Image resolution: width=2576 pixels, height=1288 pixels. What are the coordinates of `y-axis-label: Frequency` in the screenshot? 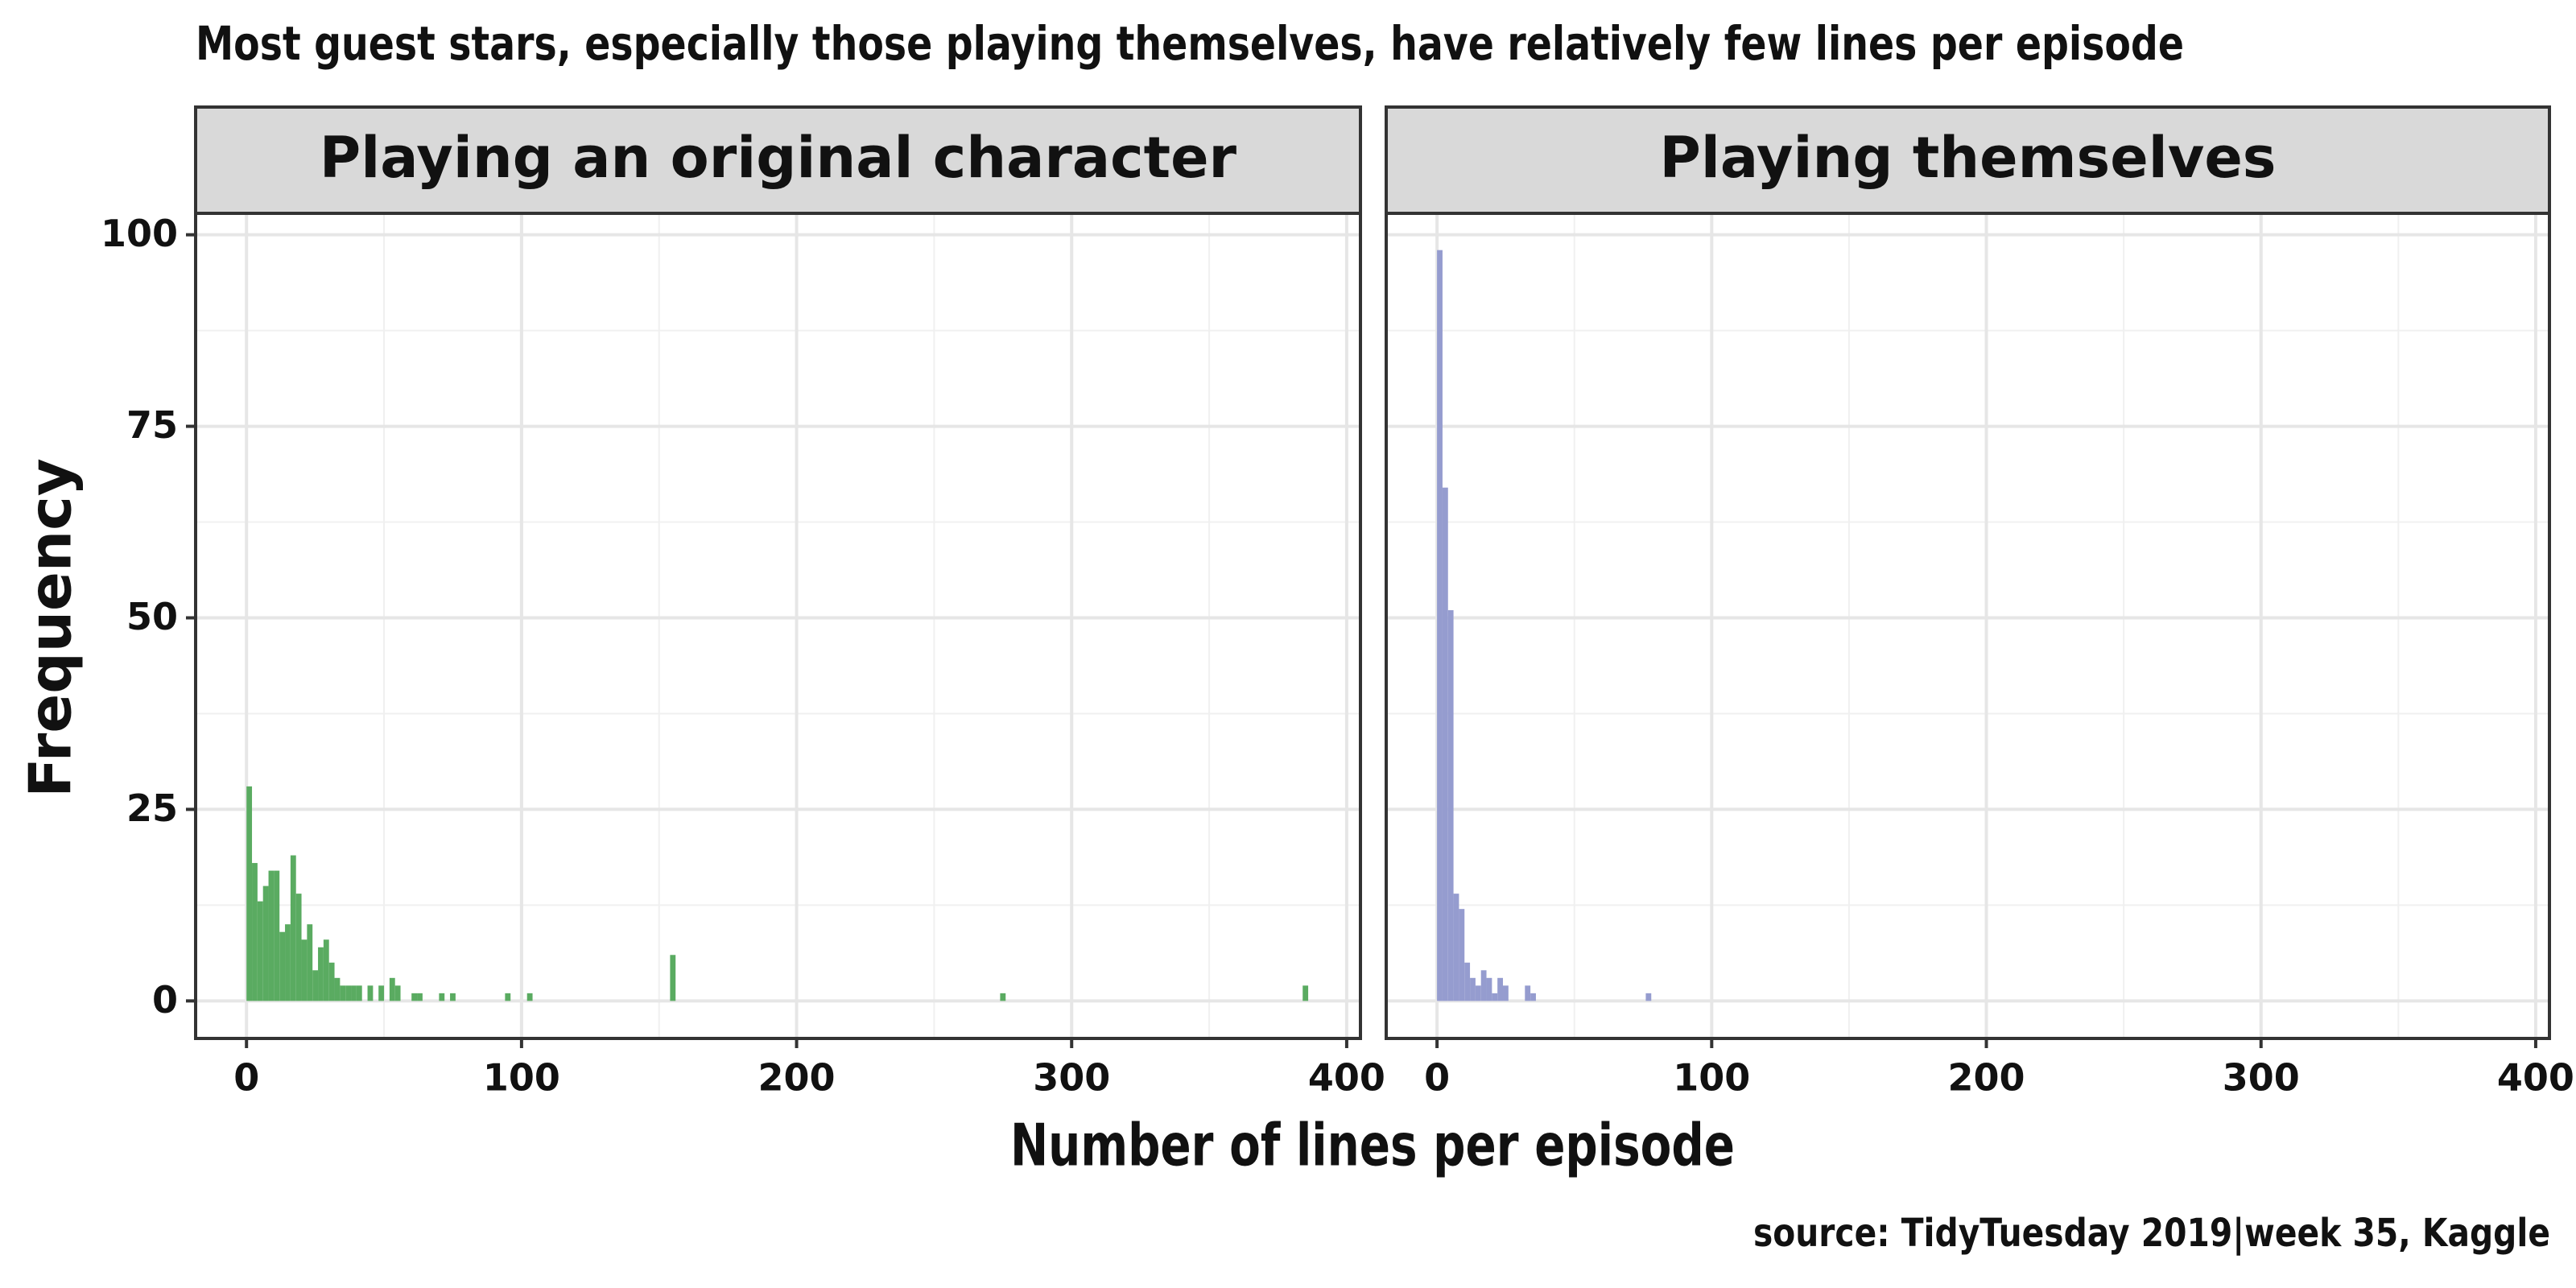 It's located at (51, 627).